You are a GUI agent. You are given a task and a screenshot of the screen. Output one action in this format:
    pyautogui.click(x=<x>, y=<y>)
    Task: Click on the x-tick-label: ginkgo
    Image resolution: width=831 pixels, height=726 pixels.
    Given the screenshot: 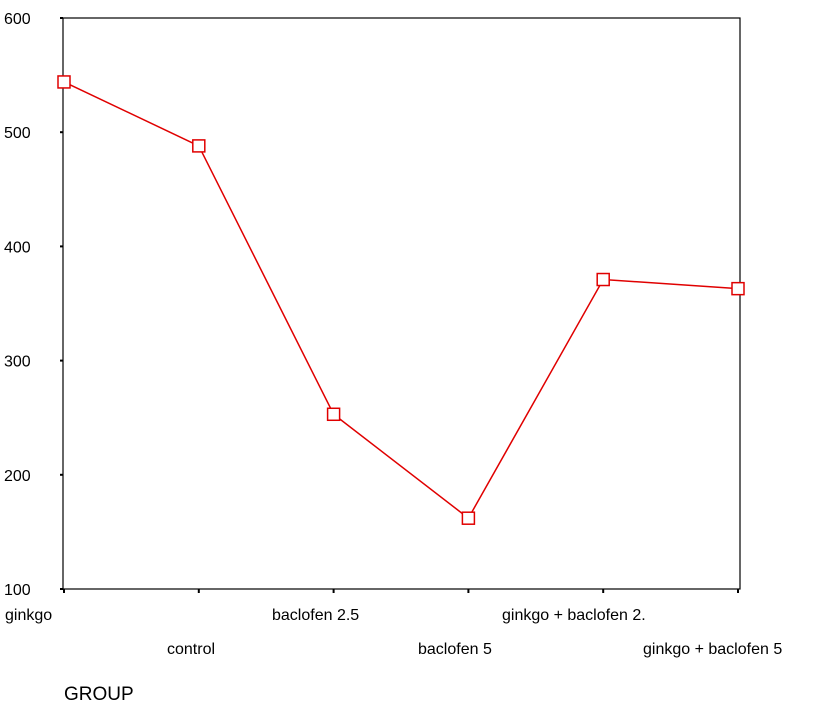 What is the action you would take?
    pyautogui.click(x=28, y=615)
    